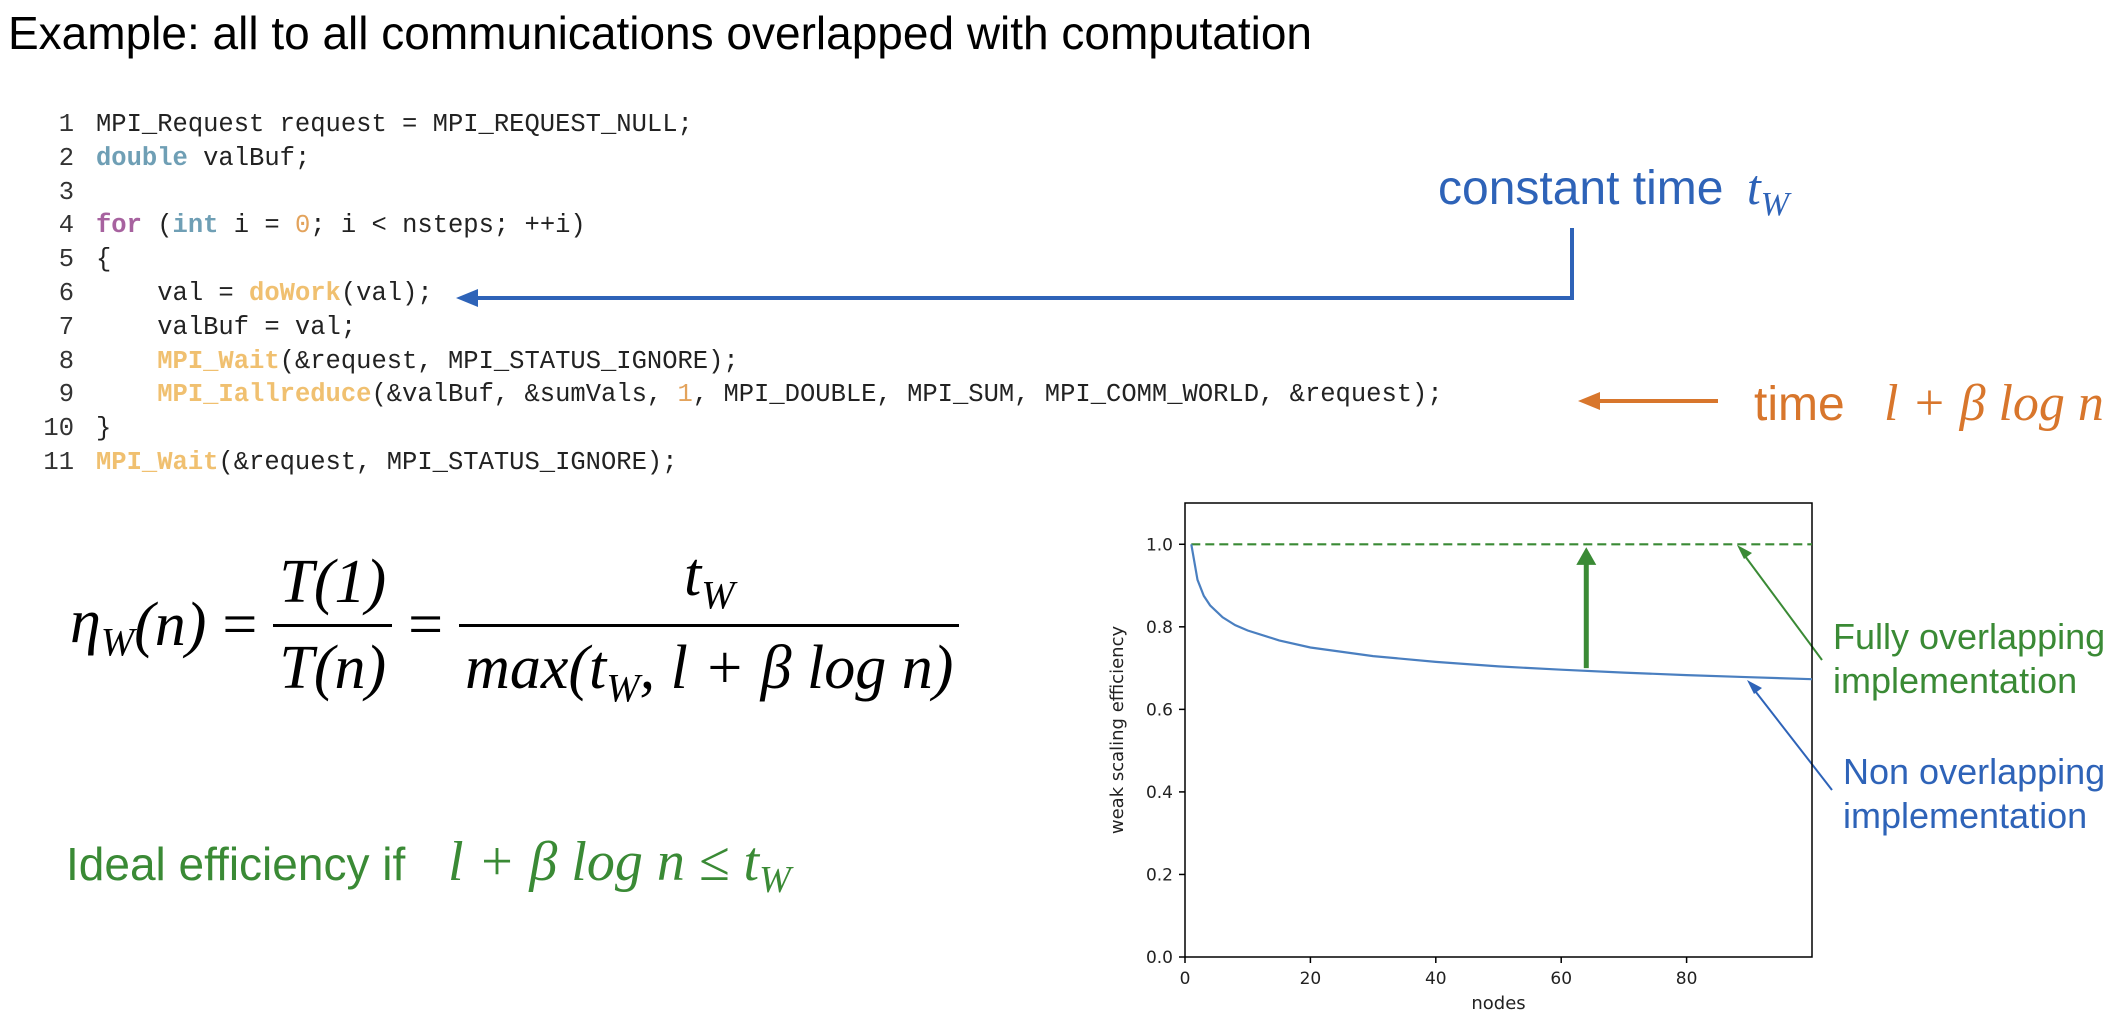  Describe the element at coordinates (66, 293) in the screenshot. I see `line-number: 6` at that location.